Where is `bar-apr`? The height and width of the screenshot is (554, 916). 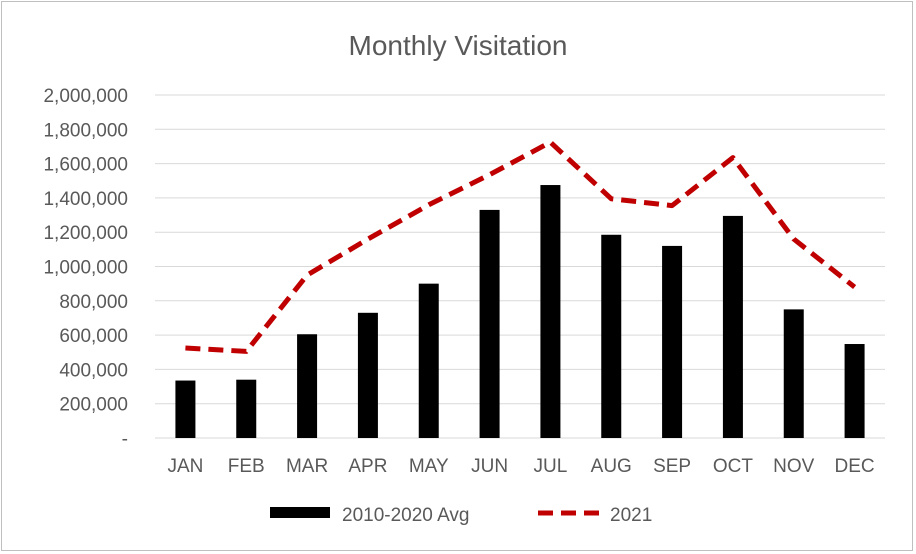 bar-apr is located at coordinates (367, 375).